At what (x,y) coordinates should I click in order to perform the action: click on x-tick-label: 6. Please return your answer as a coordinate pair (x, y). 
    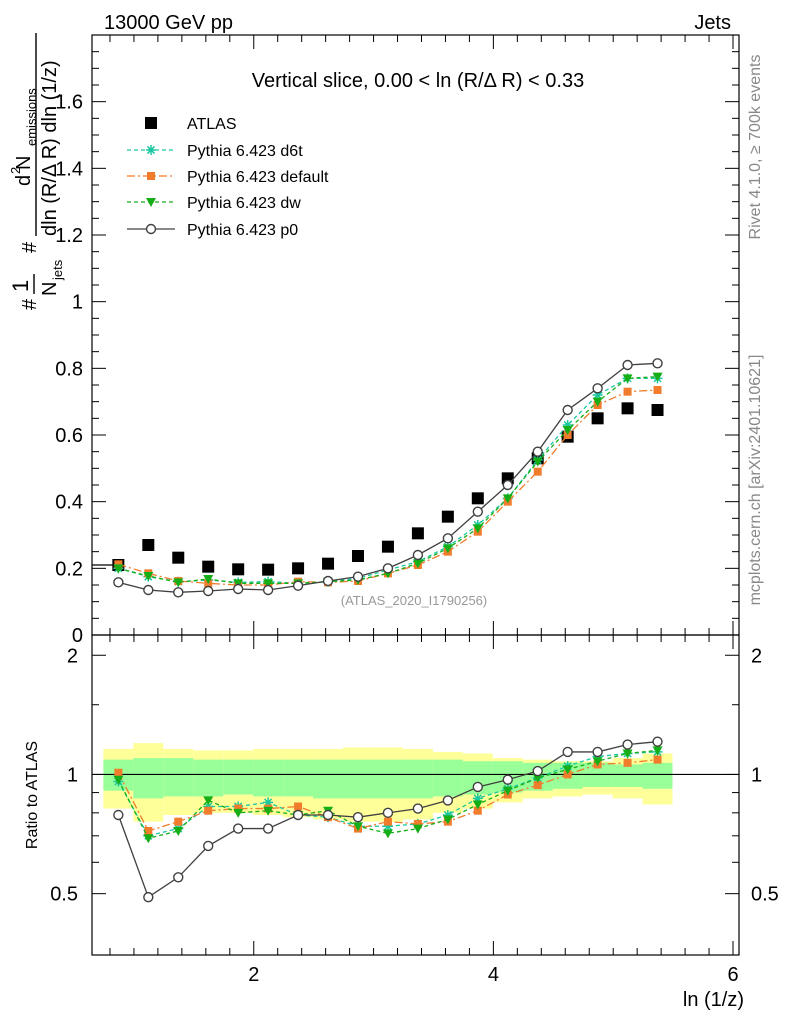
    Looking at the image, I should click on (732, 975).